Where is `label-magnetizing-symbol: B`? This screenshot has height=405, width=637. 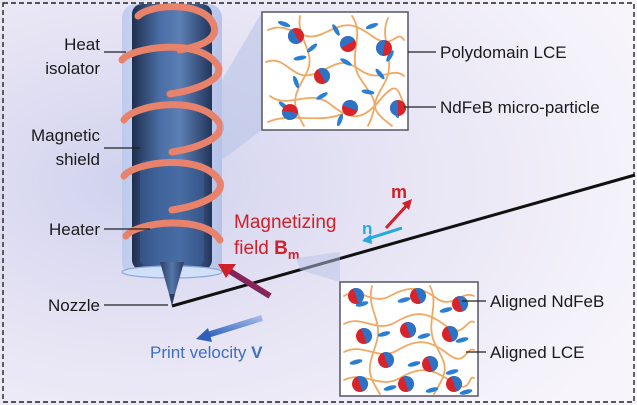 label-magnetizing-symbol: B is located at coordinates (281, 248).